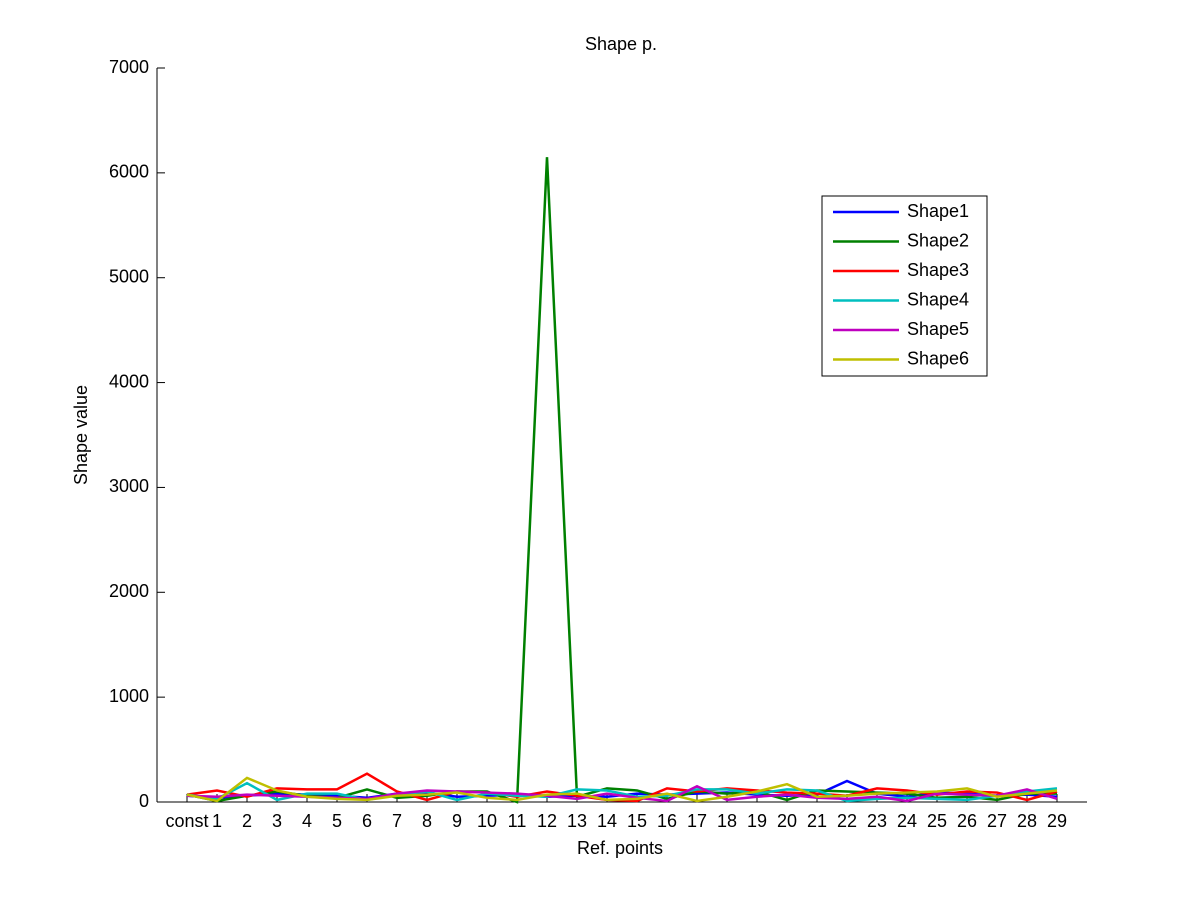  What do you see at coordinates (129, 381) in the screenshot?
I see `y-tick-label: 4000` at bounding box center [129, 381].